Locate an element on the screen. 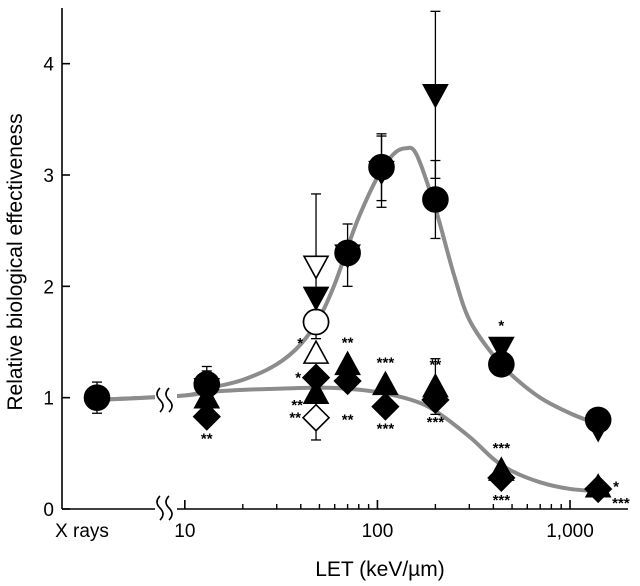  y-tick-label: 2 is located at coordinates (48, 287).